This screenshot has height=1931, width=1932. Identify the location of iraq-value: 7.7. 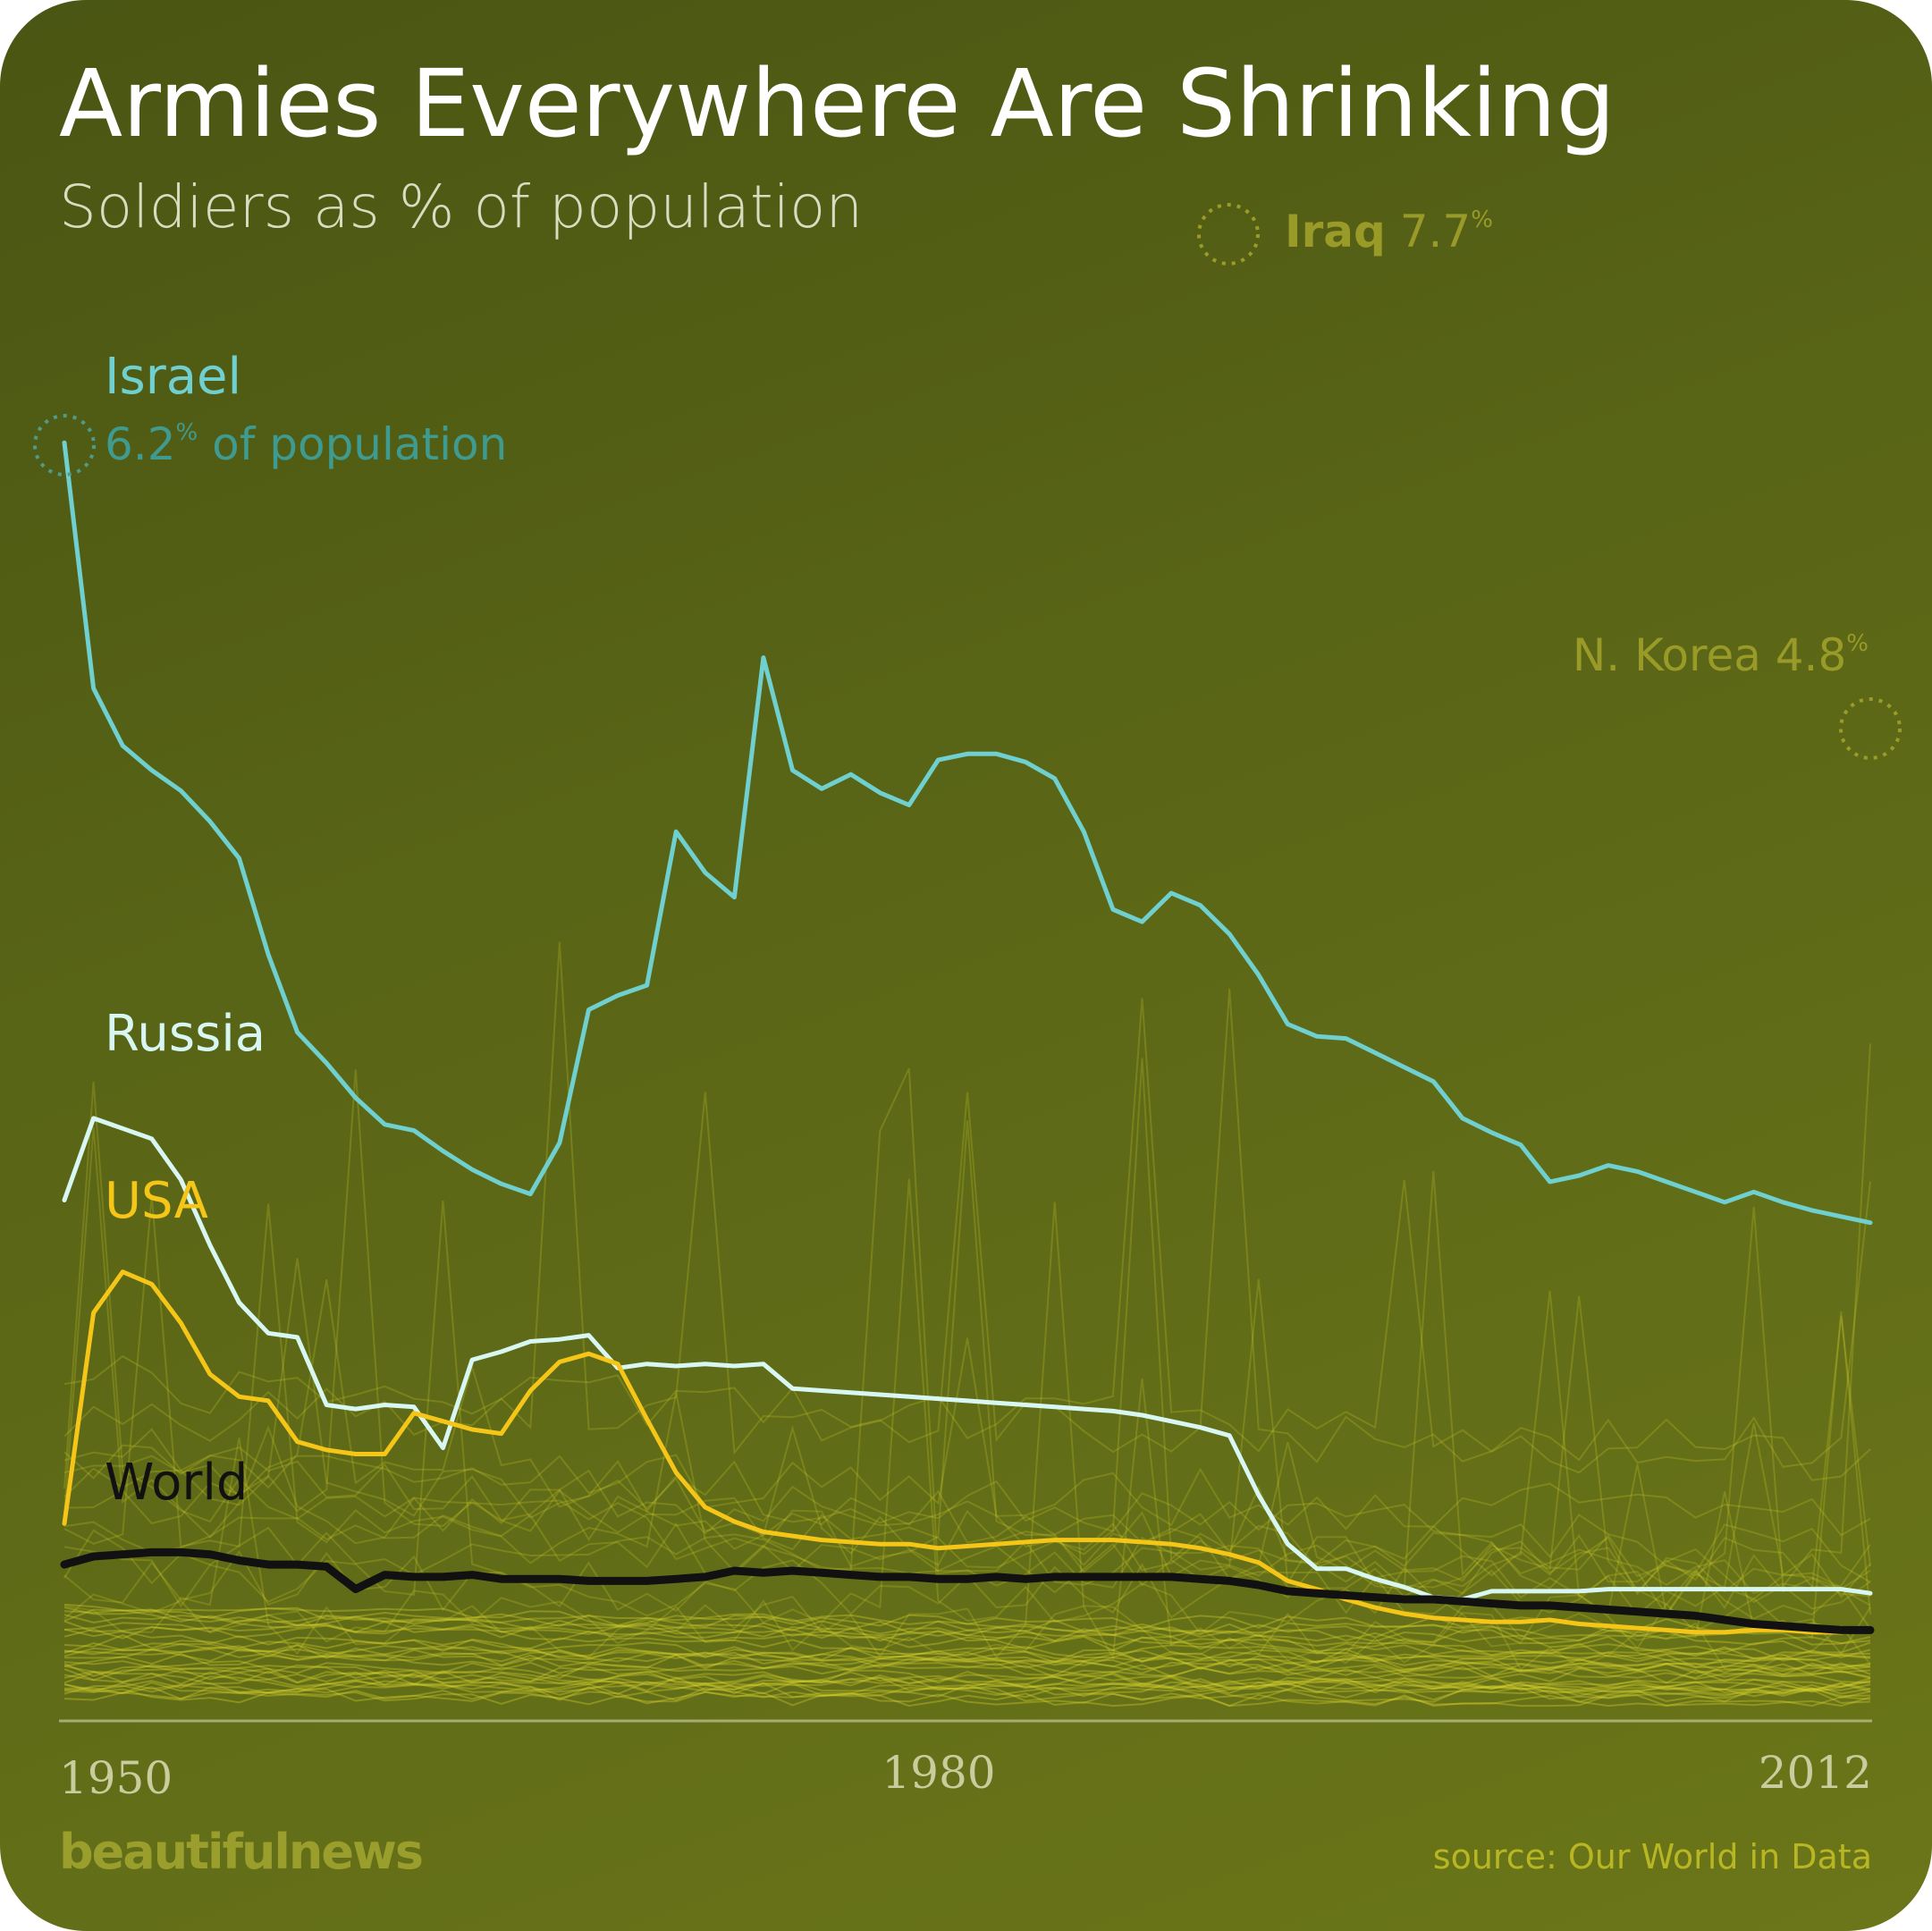
(1436, 231).